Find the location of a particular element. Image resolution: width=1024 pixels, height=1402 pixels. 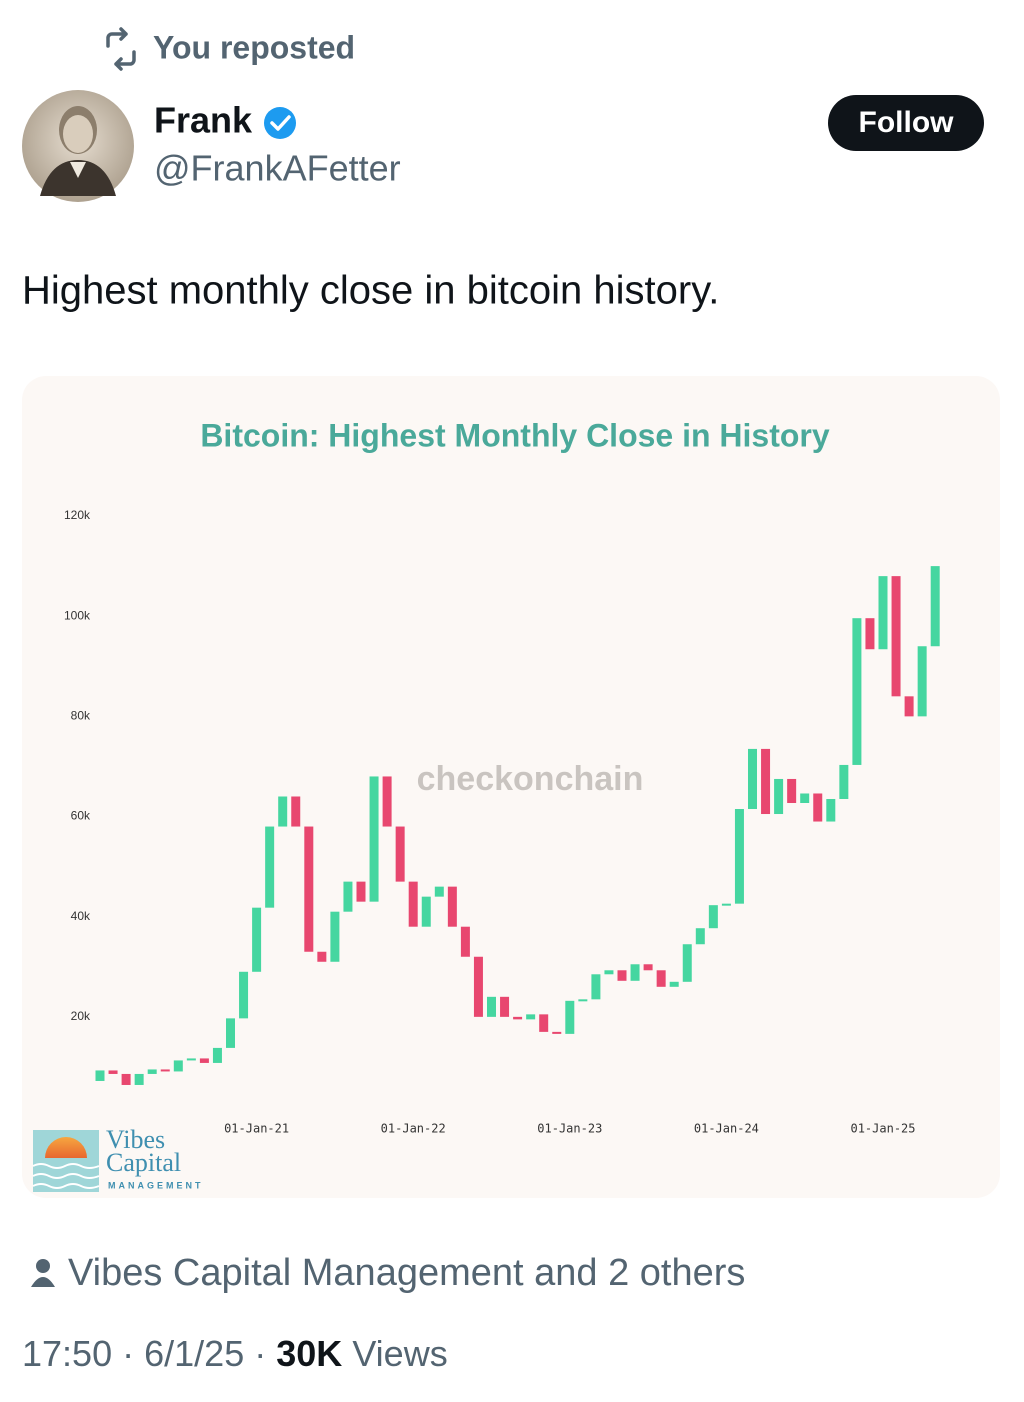

follow-button: Follow is located at coordinates (906, 123).